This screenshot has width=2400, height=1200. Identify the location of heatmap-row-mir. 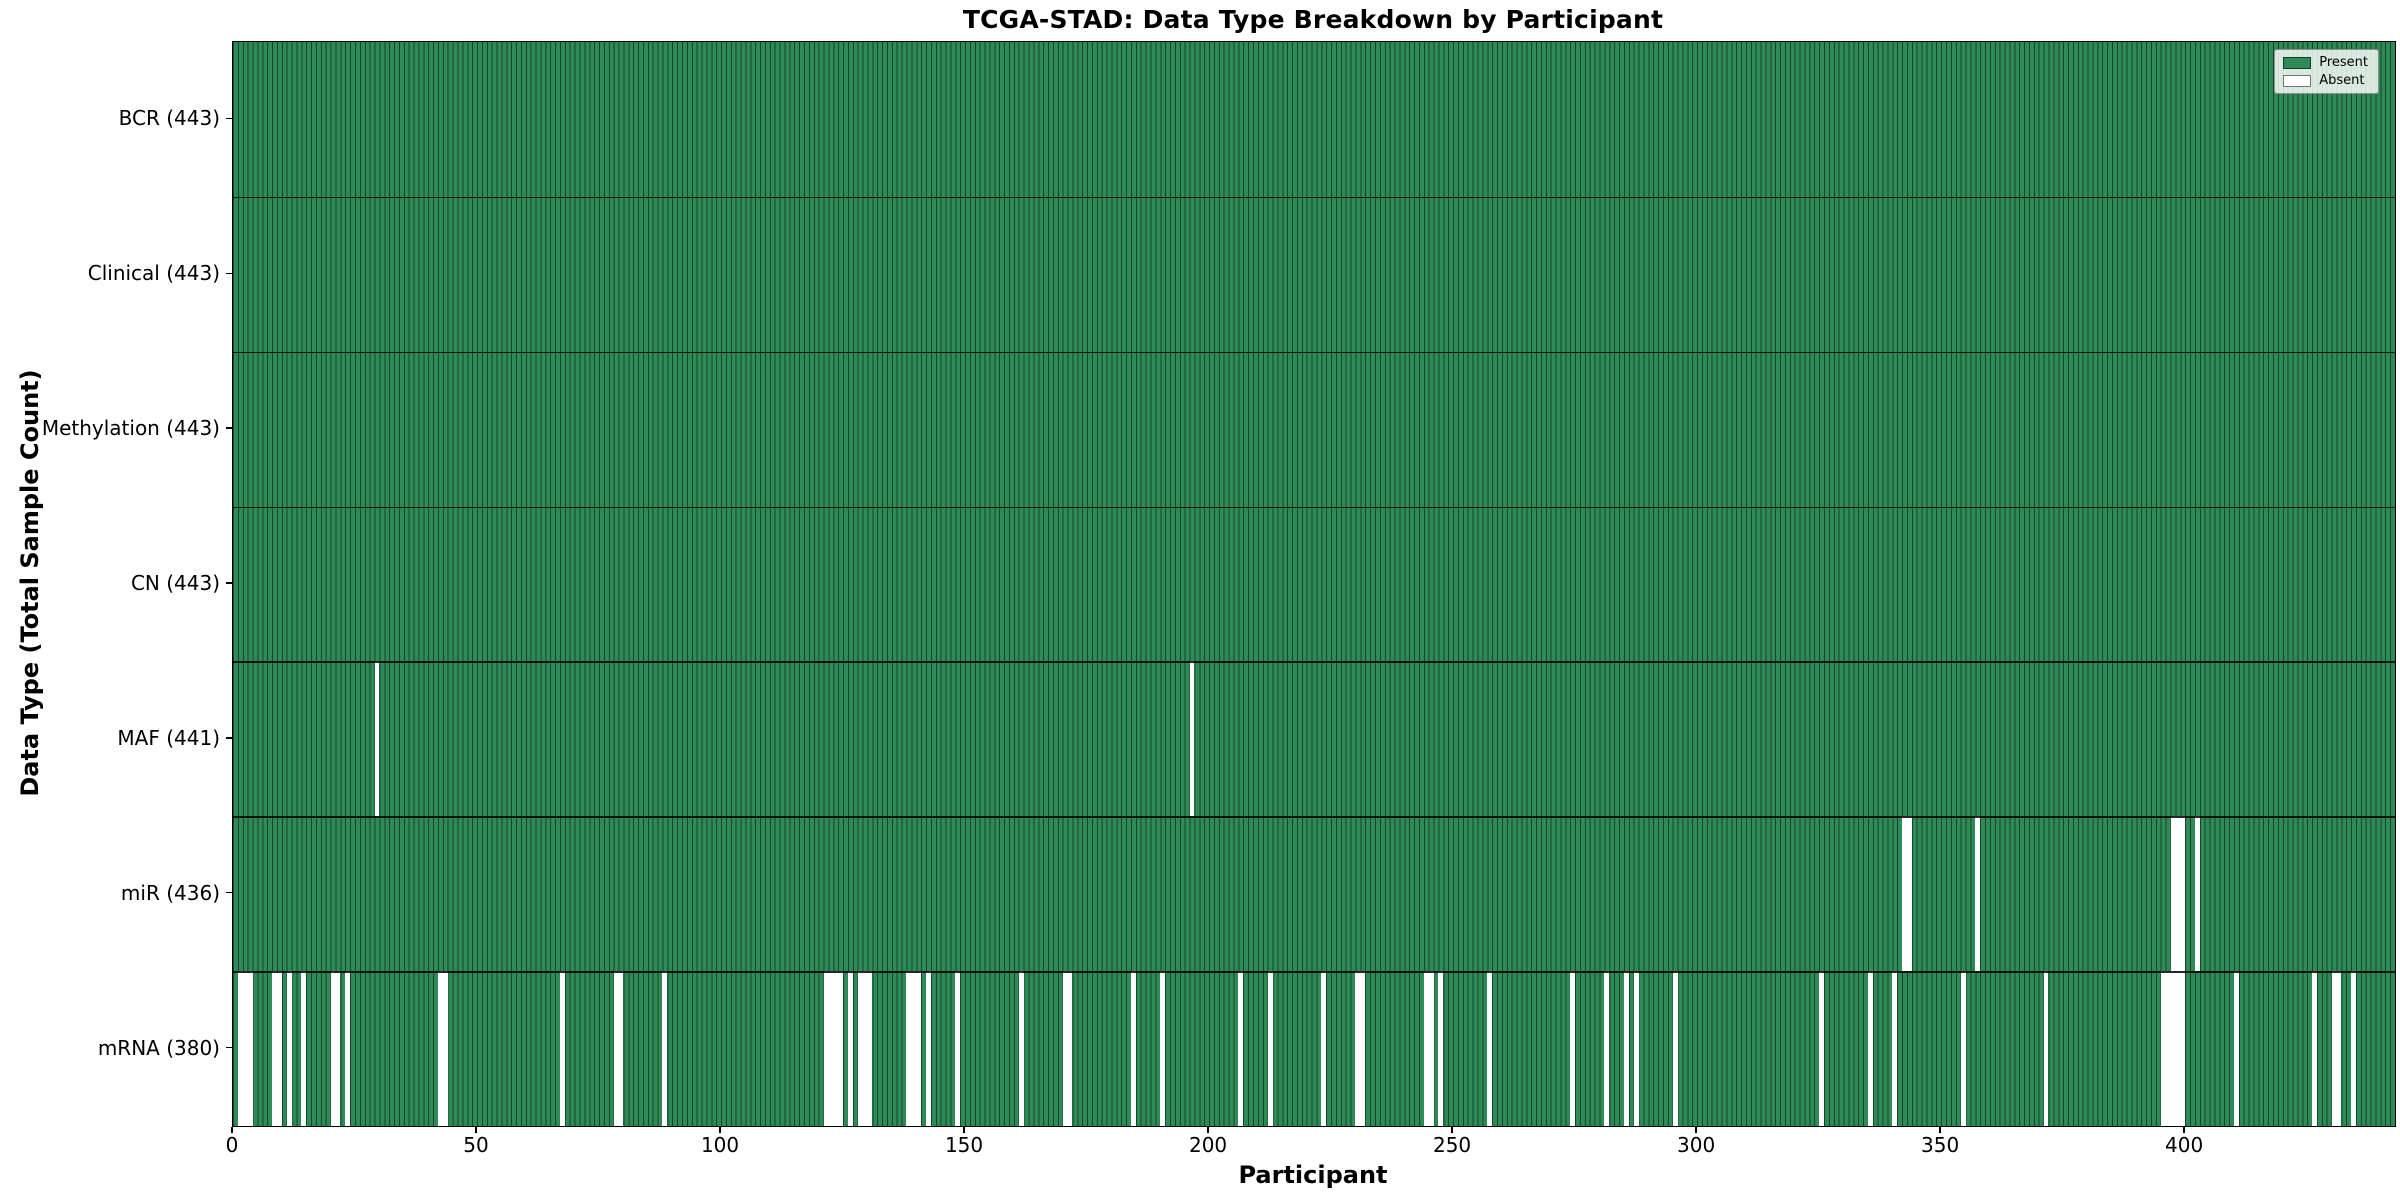
(1314, 894).